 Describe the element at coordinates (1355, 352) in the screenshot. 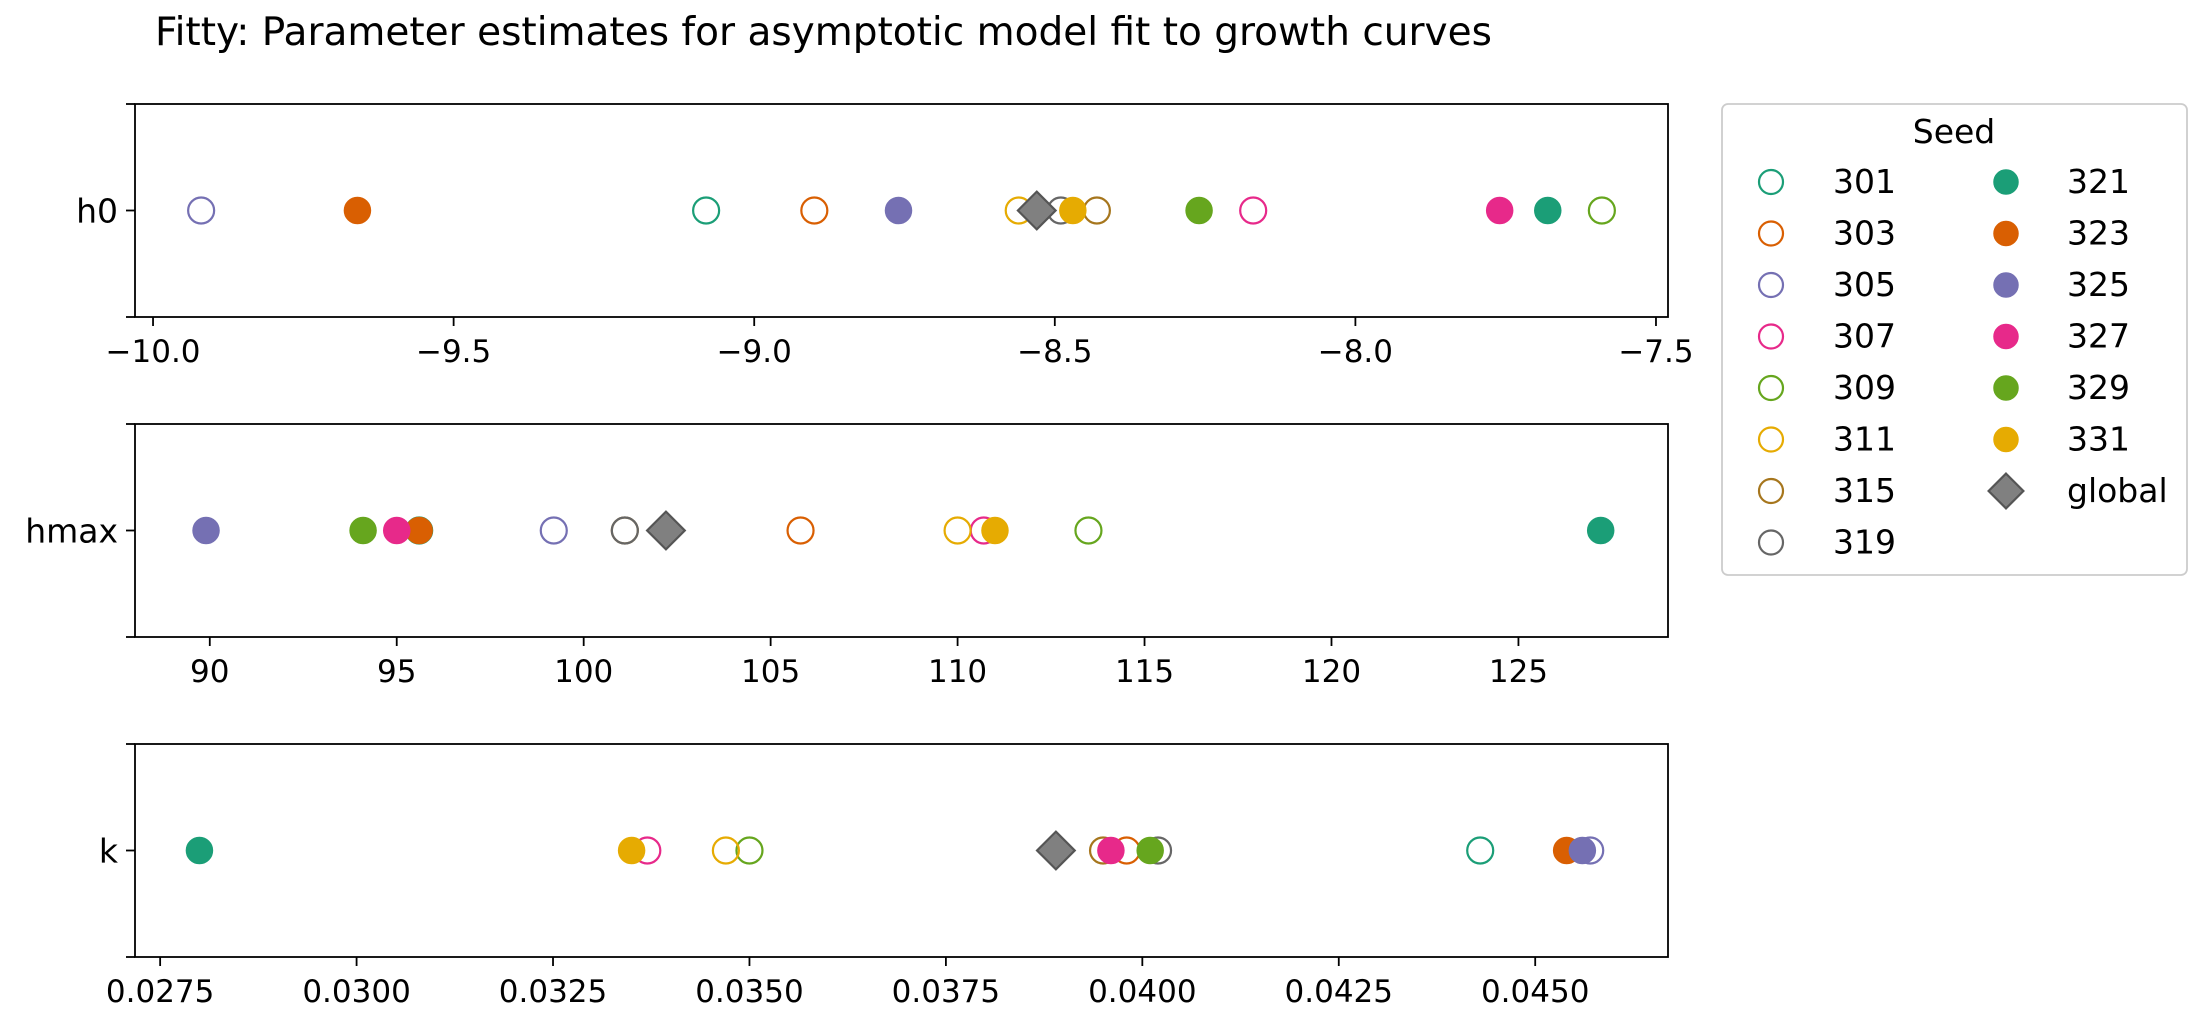

I see `x-tick-label: −8.0` at that location.